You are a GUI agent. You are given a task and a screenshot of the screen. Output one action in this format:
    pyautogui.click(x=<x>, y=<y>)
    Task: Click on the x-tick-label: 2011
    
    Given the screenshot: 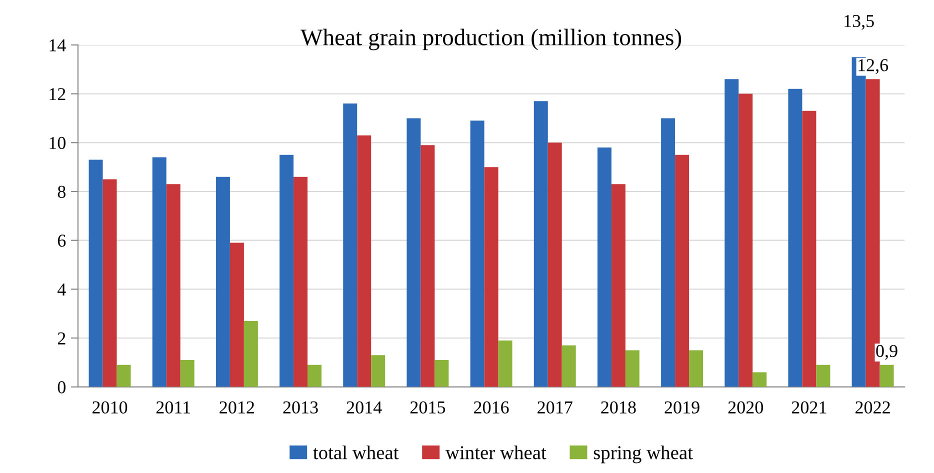 What is the action you would take?
    pyautogui.click(x=173, y=407)
    